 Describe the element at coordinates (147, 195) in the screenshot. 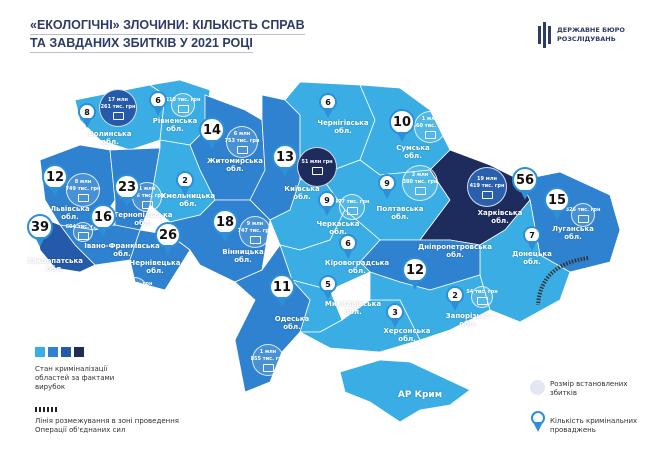

I see `damage-amount: 726 тис. грн` at that location.